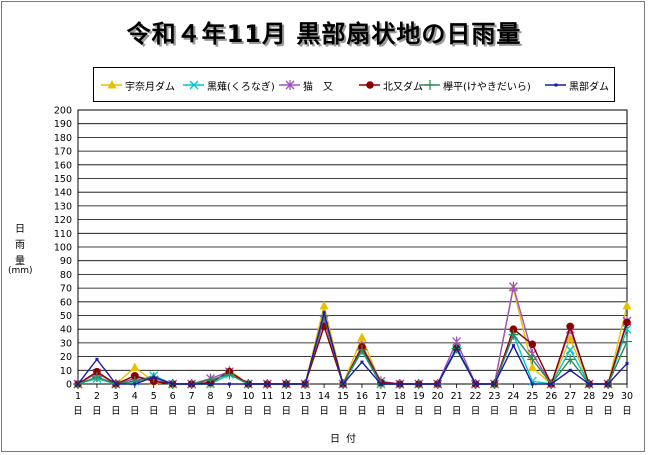 This screenshot has height=455, width=648. I want to click on x-tick-label: 25, so click(532, 396).